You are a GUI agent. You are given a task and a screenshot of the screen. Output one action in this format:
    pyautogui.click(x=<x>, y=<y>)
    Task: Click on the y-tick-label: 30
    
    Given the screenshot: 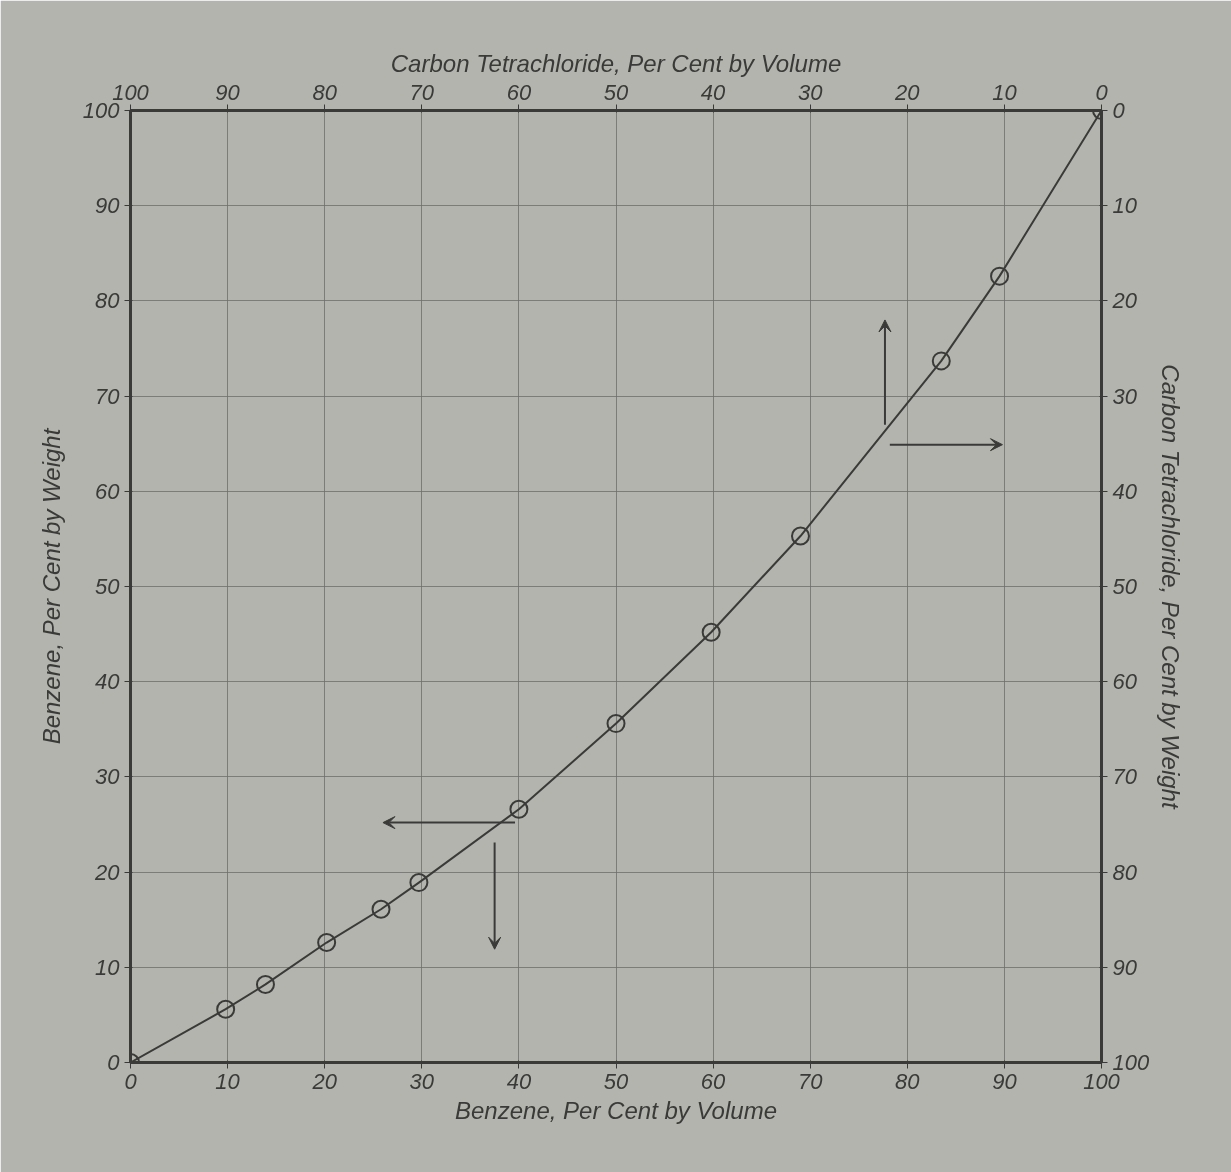 What is the action you would take?
    pyautogui.click(x=108, y=777)
    